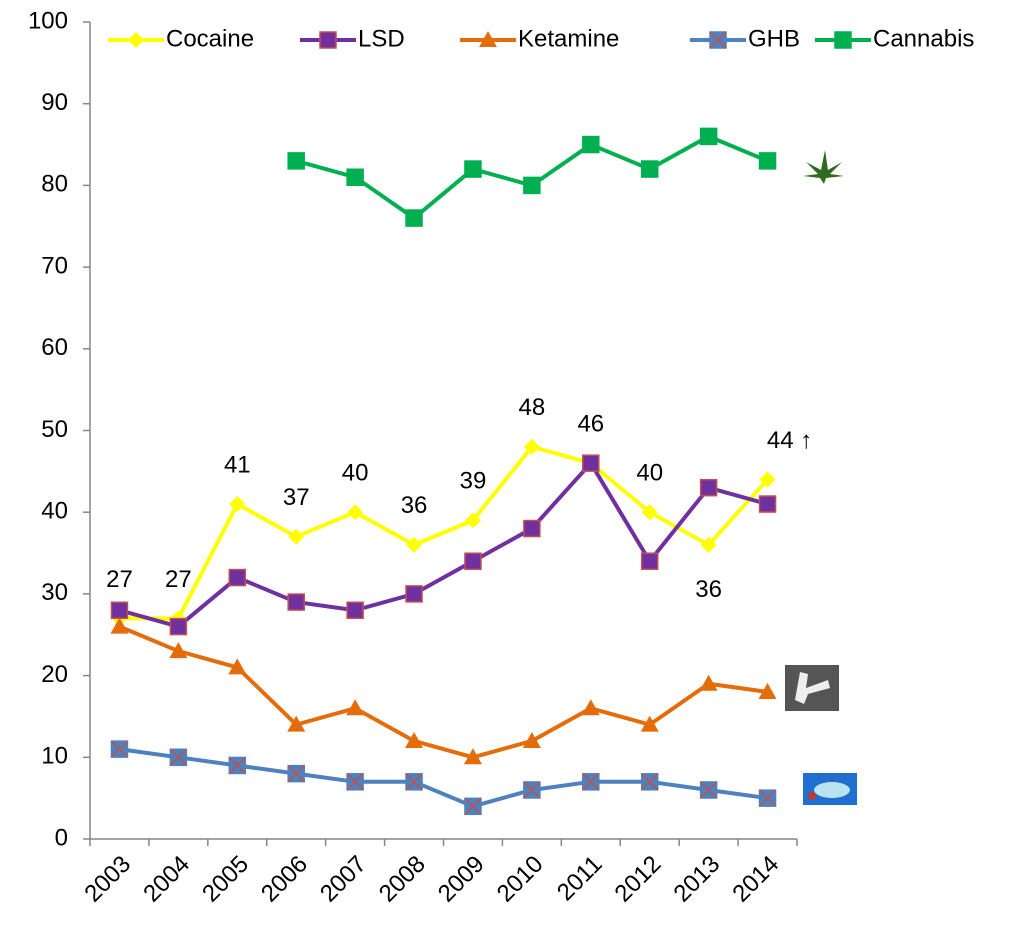 This screenshot has width=1027, height=933. What do you see at coordinates (54, 674) in the screenshot?
I see `y-tick-label: 20` at bounding box center [54, 674].